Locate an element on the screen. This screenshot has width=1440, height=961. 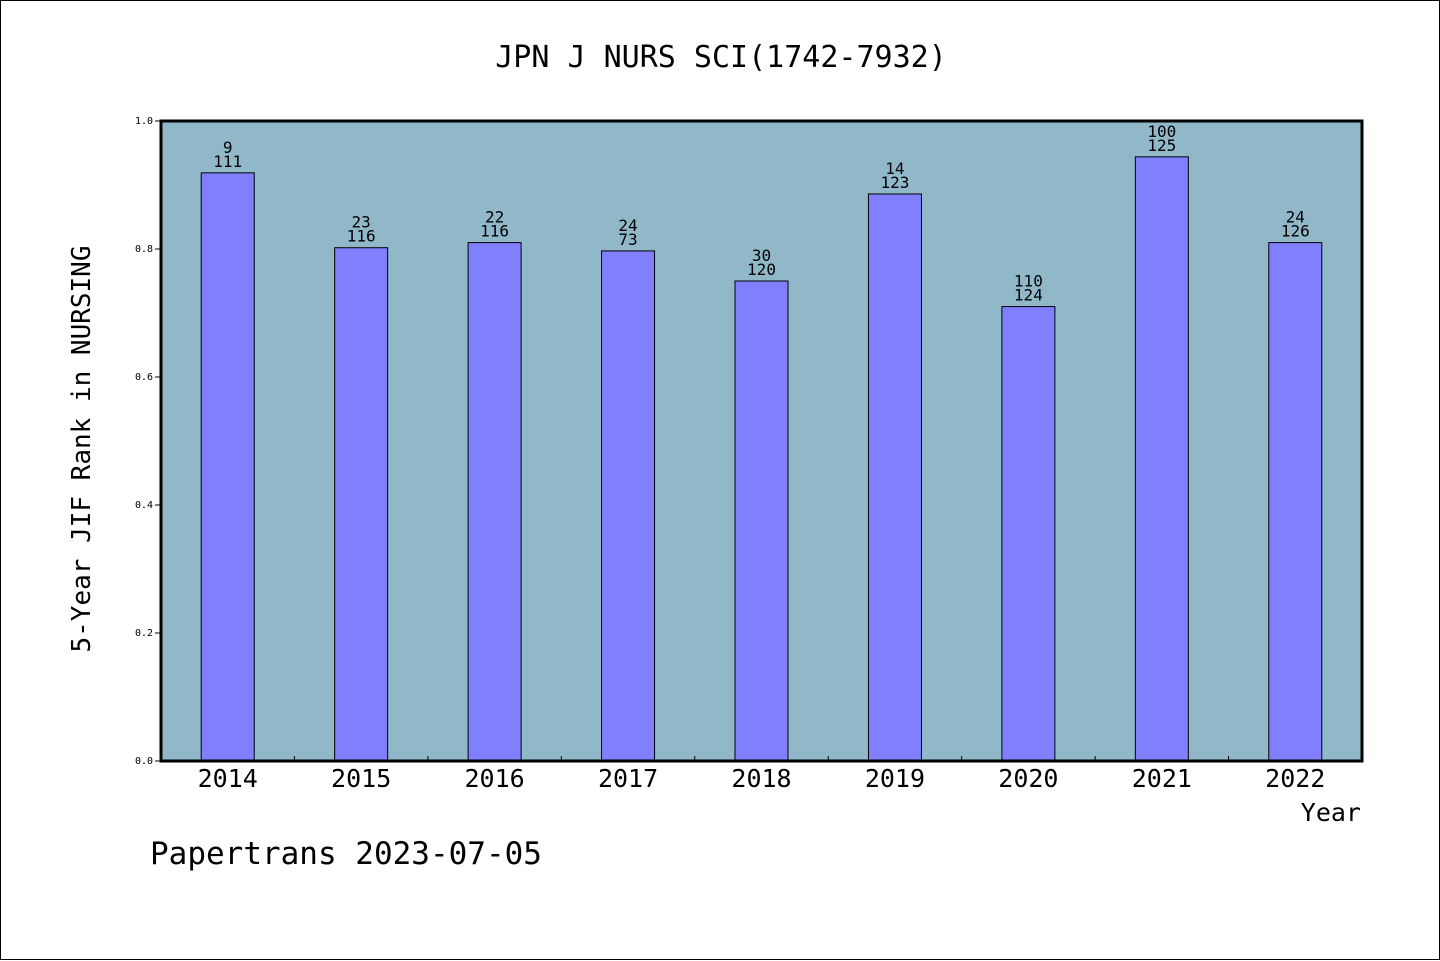
bar-rank-label: 110 is located at coordinates (1028, 281).